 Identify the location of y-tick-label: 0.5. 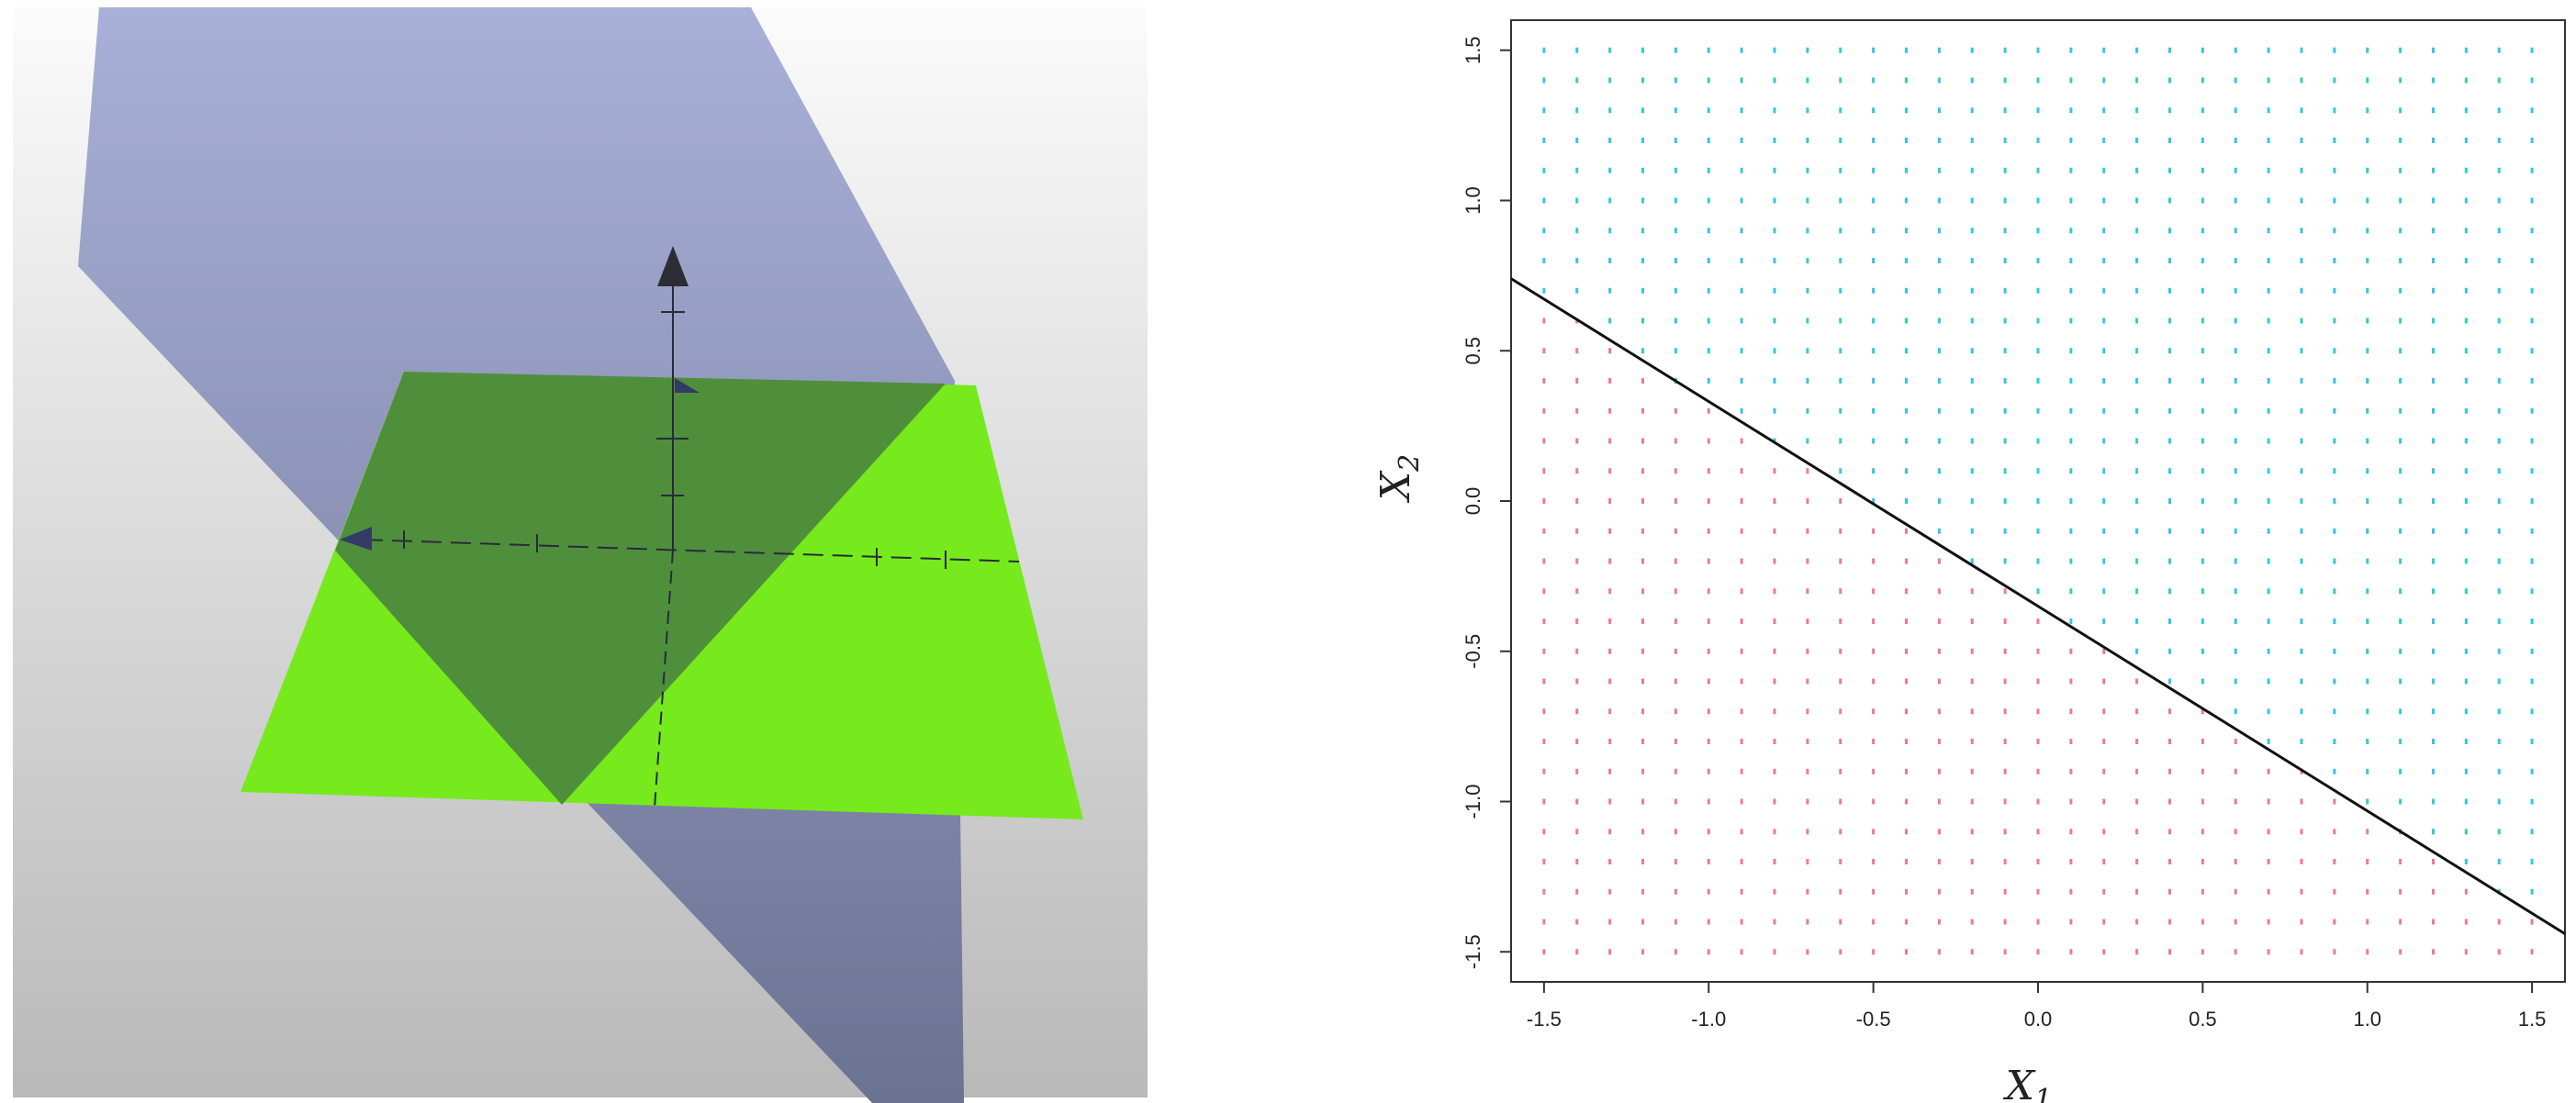
(1473, 351).